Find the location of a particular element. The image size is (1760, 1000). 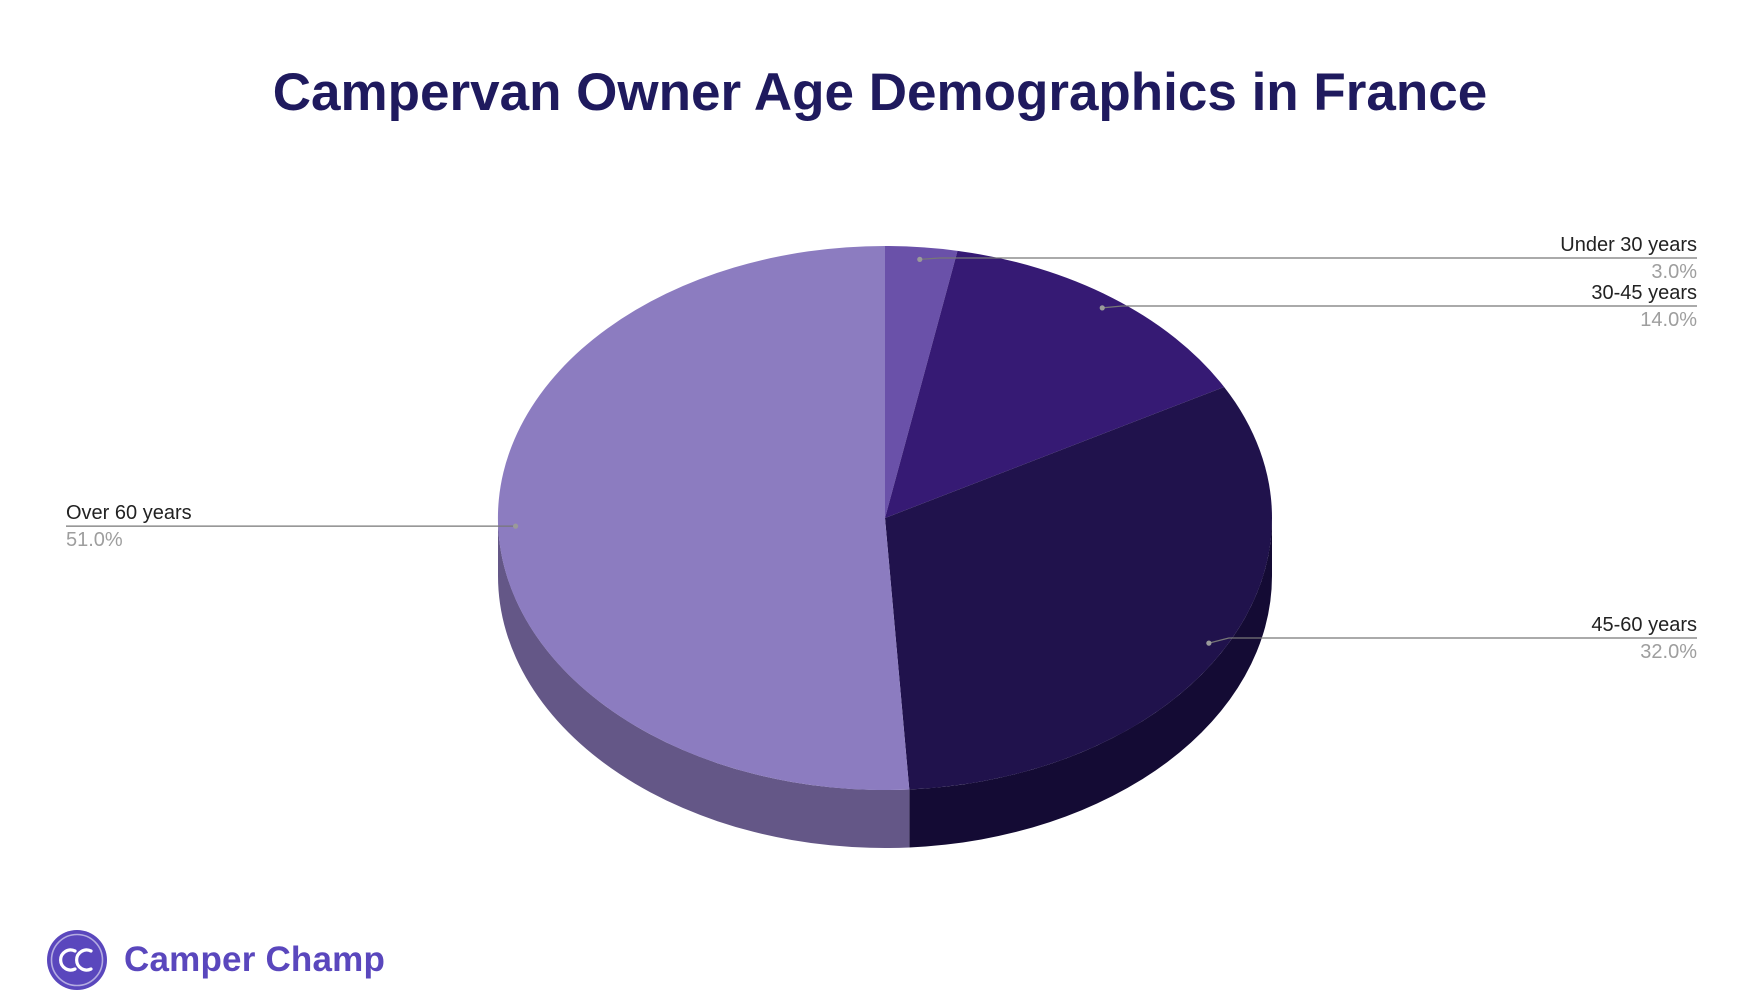

pie-slice-over-60-years is located at coordinates (703, 517).